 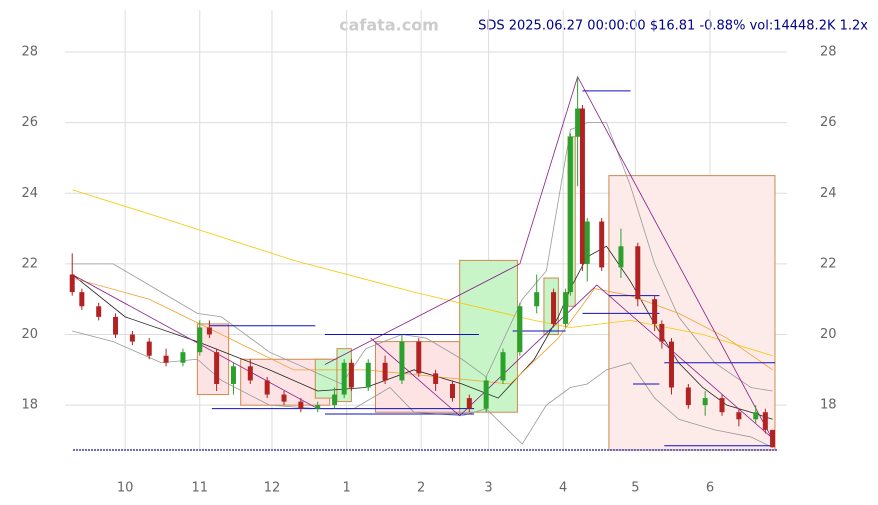 I want to click on indicator-line, so click(x=195, y=342).